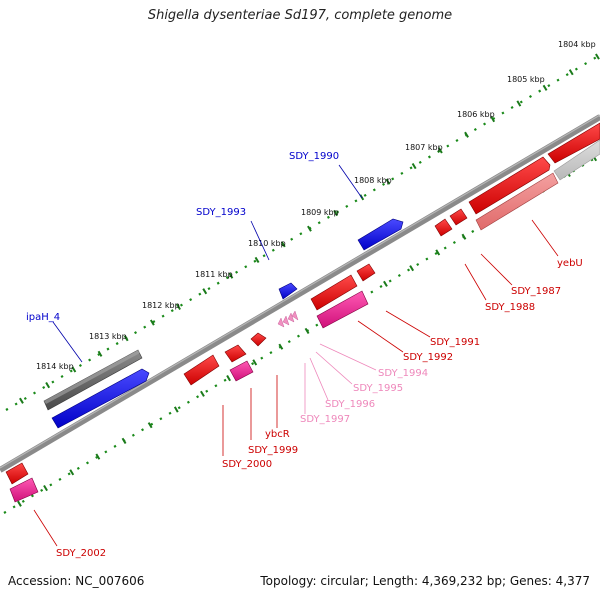  What do you see at coordinates (378, 388) in the screenshot?
I see `gene-label-SDY_1995: SDY_1995` at bounding box center [378, 388].